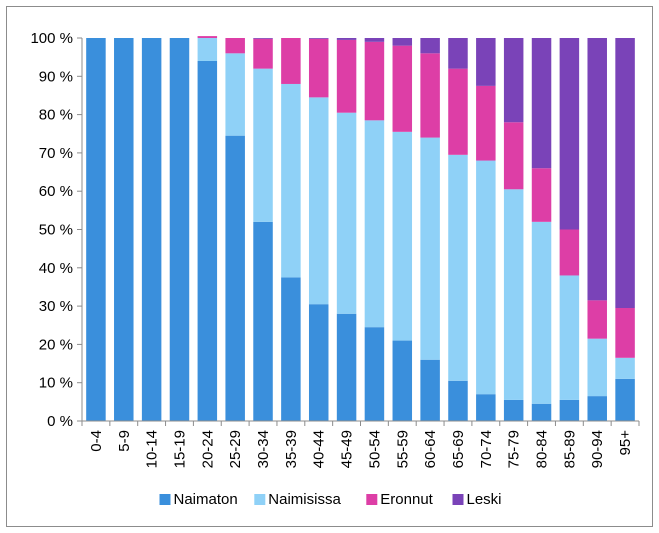 Image resolution: width=659 pixels, height=533 pixels. Describe the element at coordinates (486, 449) in the screenshot. I see `x-tick-label: 70-74` at that location.